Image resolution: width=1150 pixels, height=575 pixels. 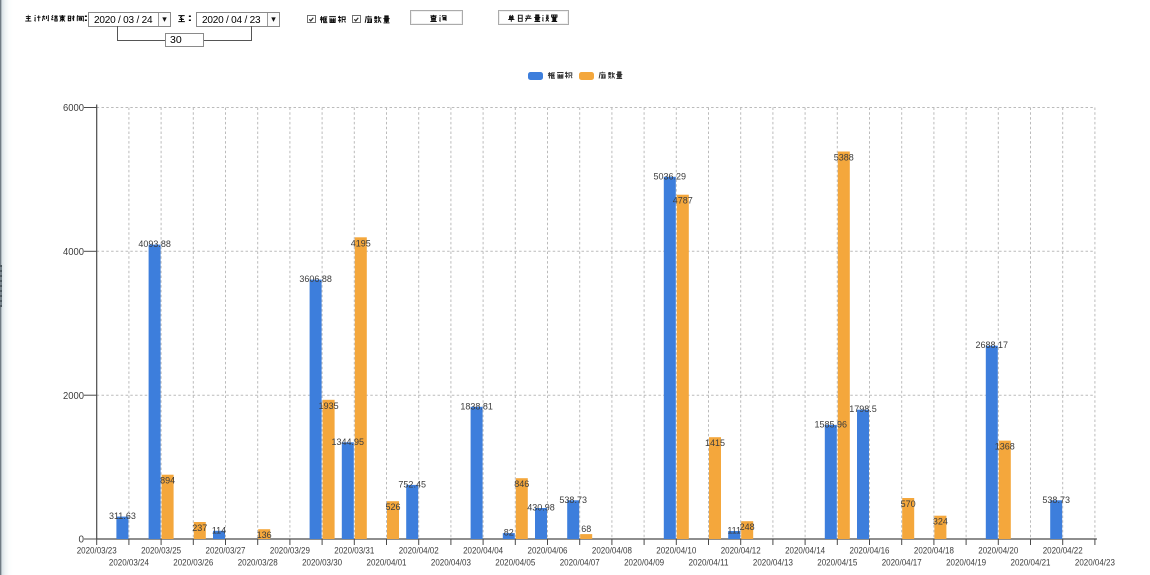 I want to click on svg-text: 2020/04/20, so click(x=998, y=551).